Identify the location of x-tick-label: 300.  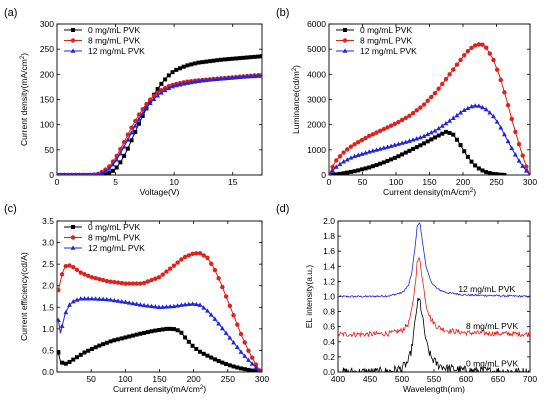
(530, 182).